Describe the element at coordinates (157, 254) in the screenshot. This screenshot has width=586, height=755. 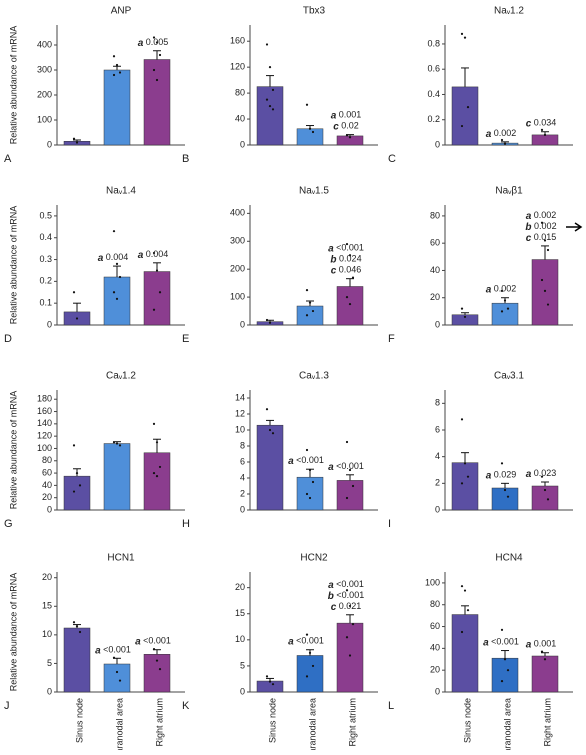
I see `annotation-value: 0.004` at that location.